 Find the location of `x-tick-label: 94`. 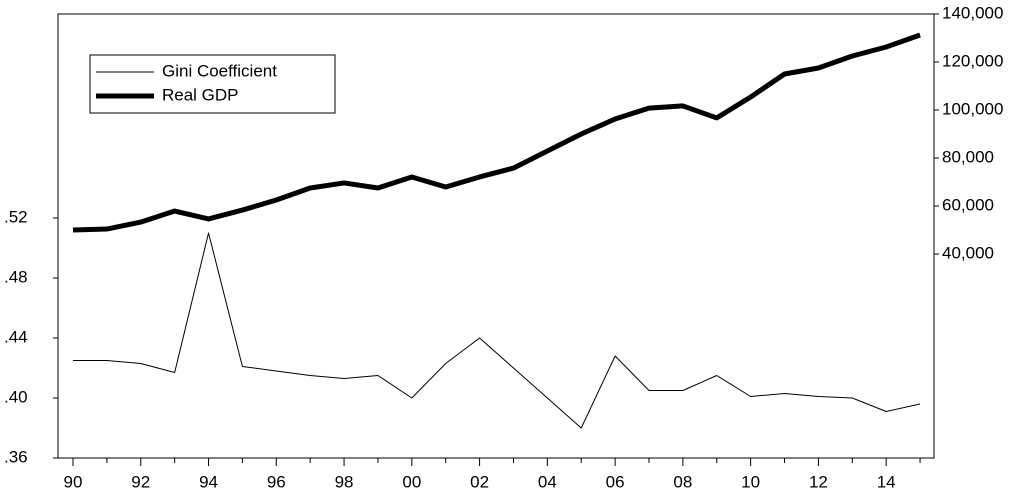

x-tick-label: 94 is located at coordinates (208, 481).